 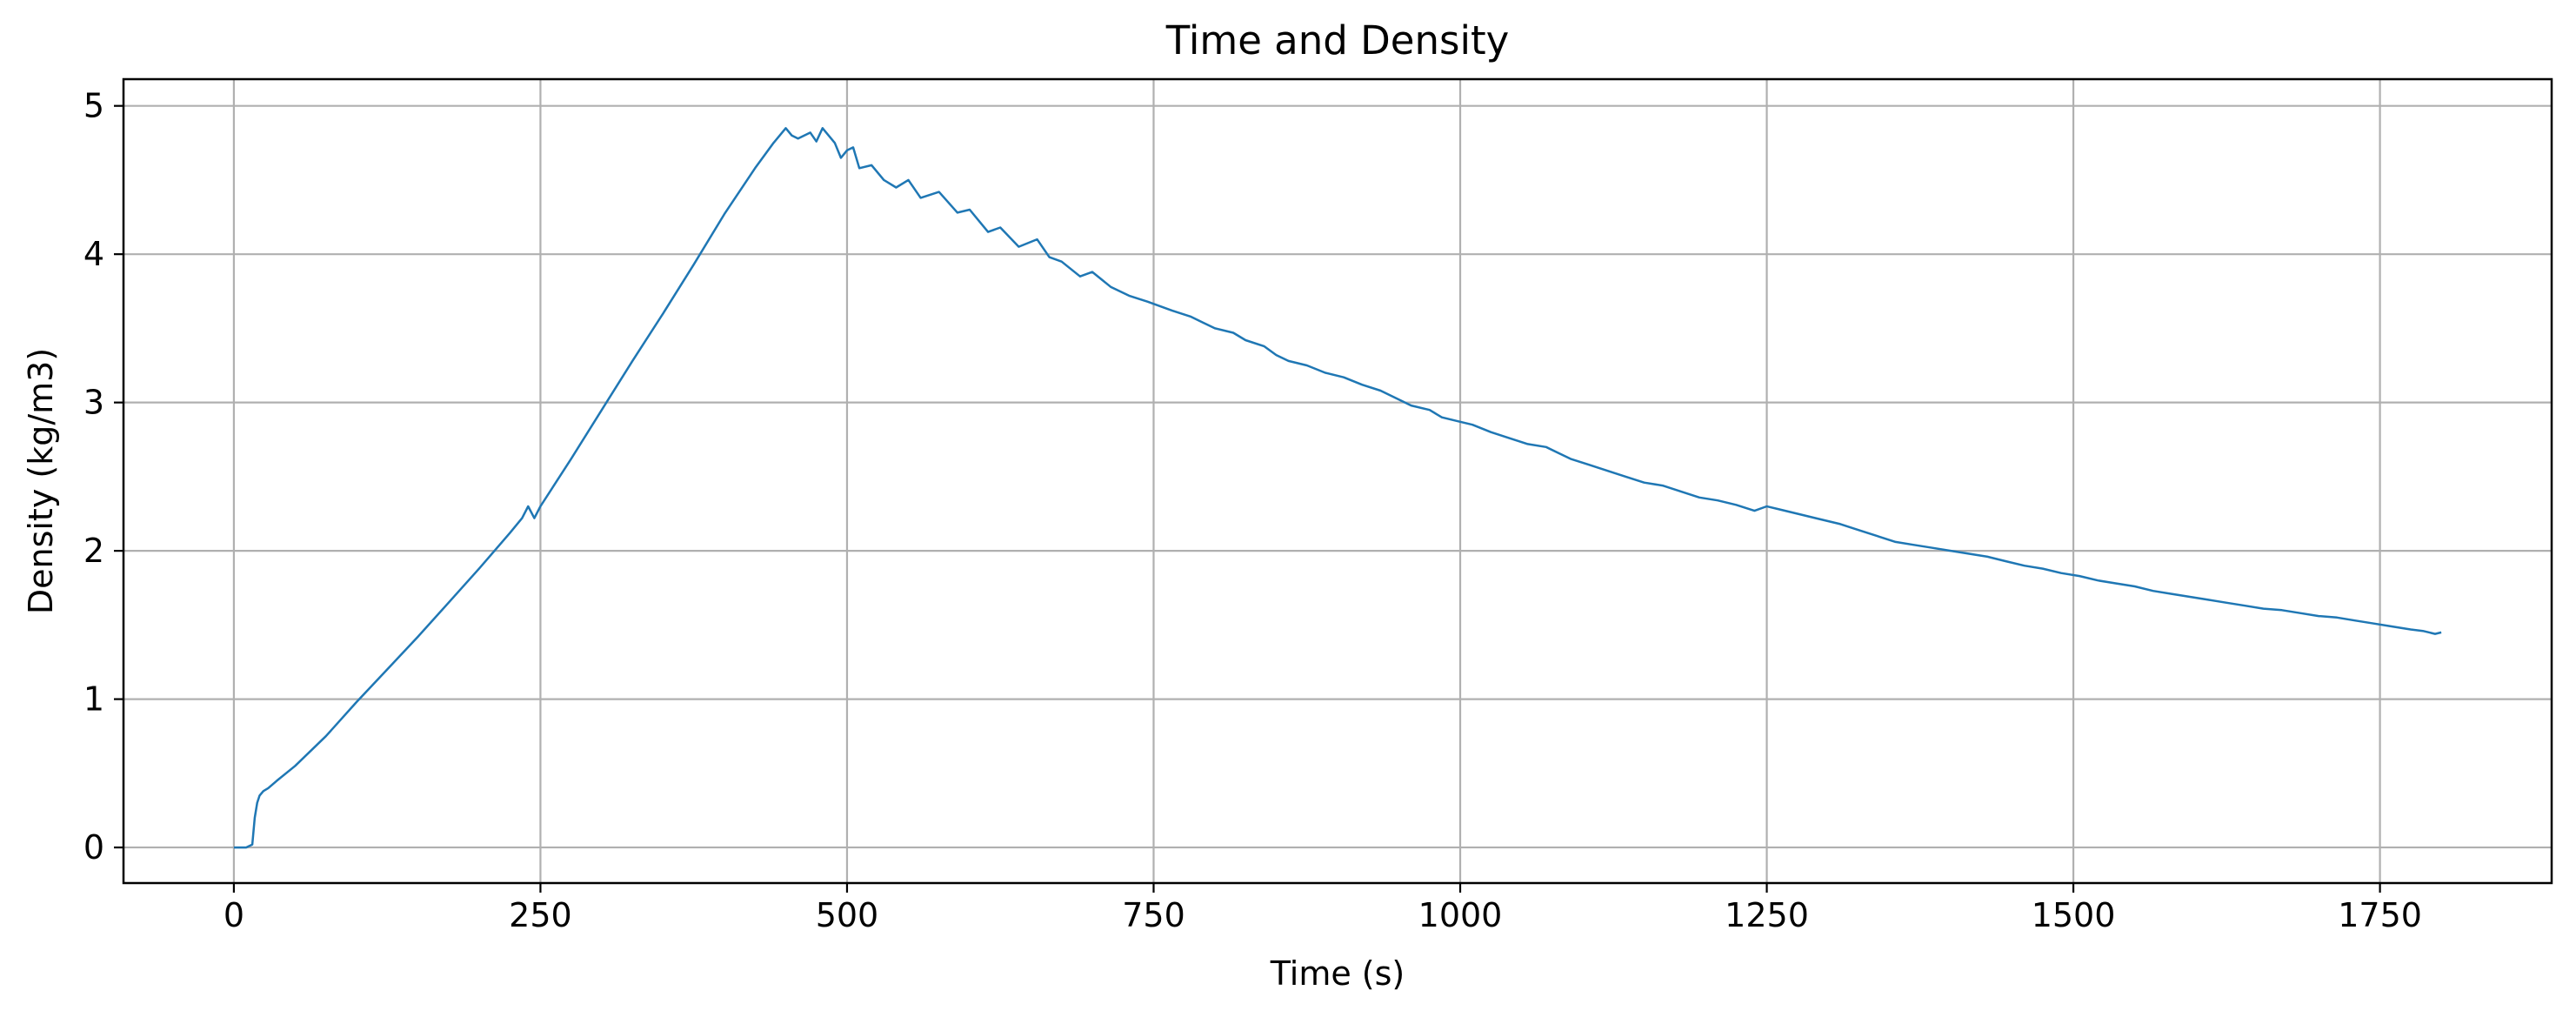 I want to click on y-tick-label: 0, so click(x=93, y=847).